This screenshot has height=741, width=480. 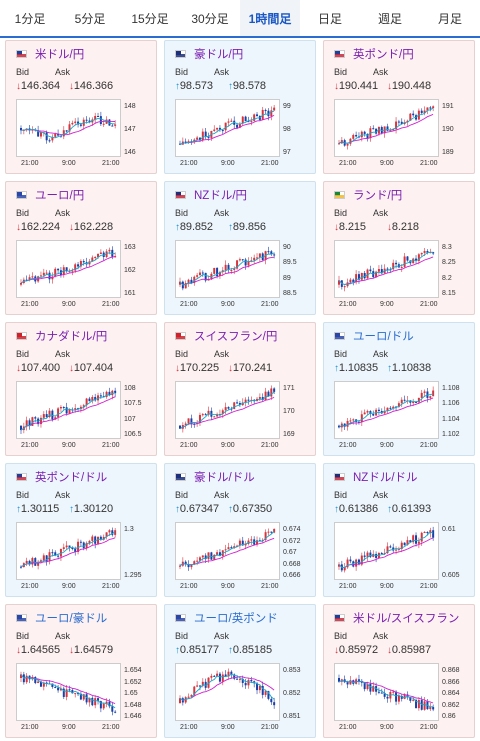 I want to click on tab-4: 1時間足, so click(x=270, y=18).